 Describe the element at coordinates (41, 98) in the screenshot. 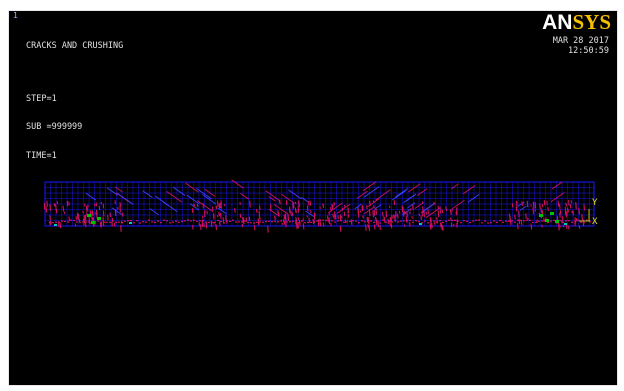

I see `step-label: STEP=1` at that location.